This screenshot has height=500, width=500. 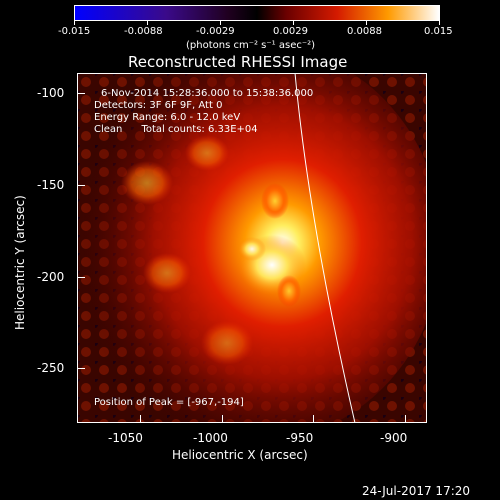 What do you see at coordinates (394, 438) in the screenshot?
I see `x-tick-label: -900` at bounding box center [394, 438].